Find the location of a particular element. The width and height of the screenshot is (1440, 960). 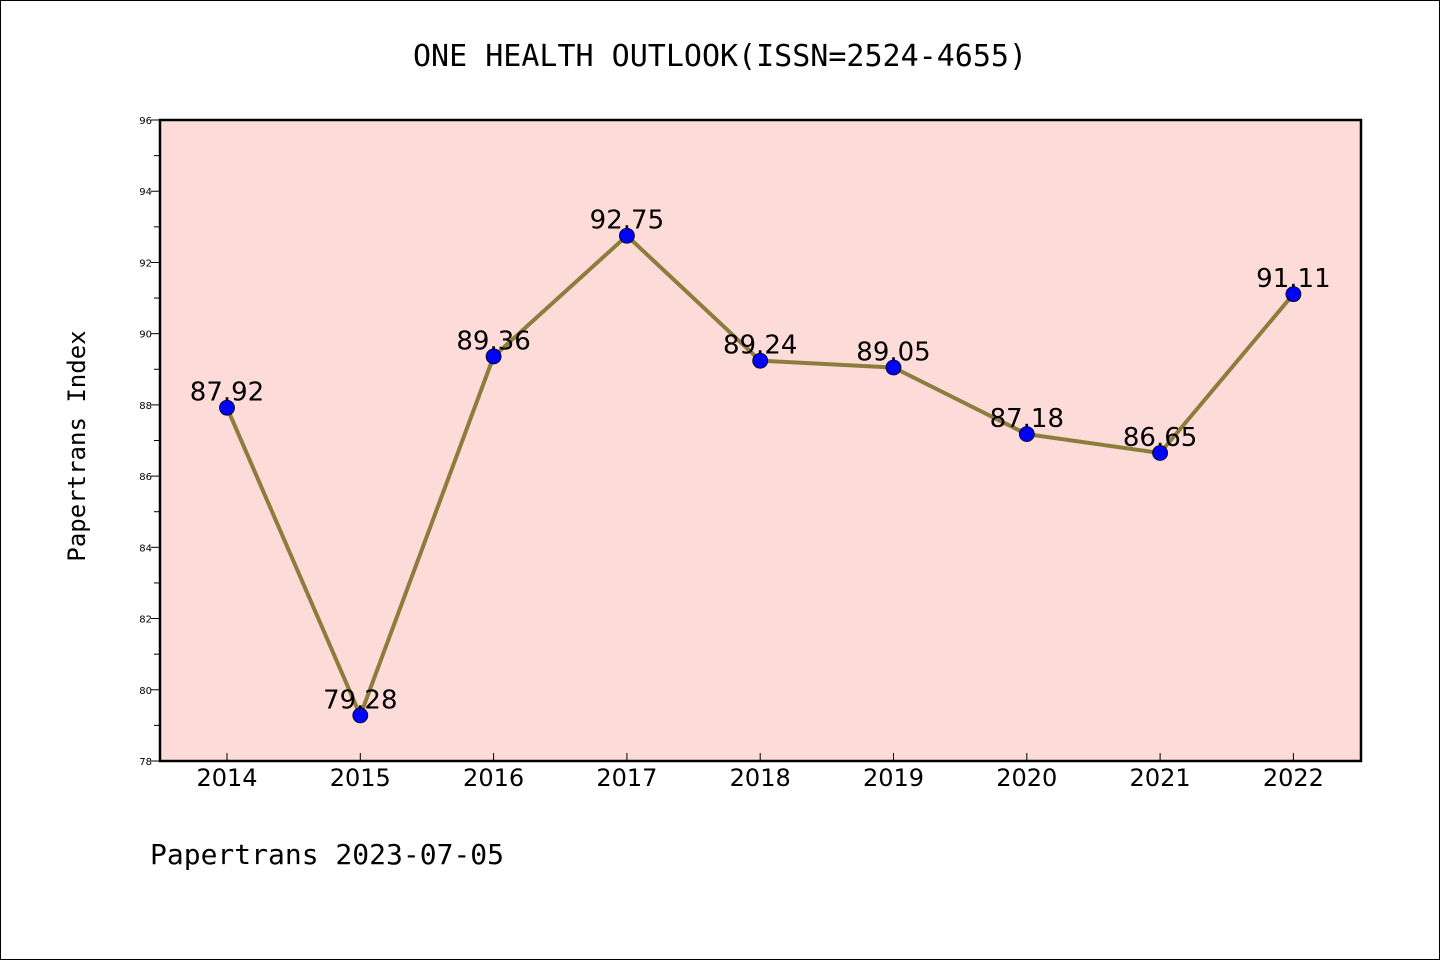

y-tick-label: 92 is located at coordinates (145, 263).